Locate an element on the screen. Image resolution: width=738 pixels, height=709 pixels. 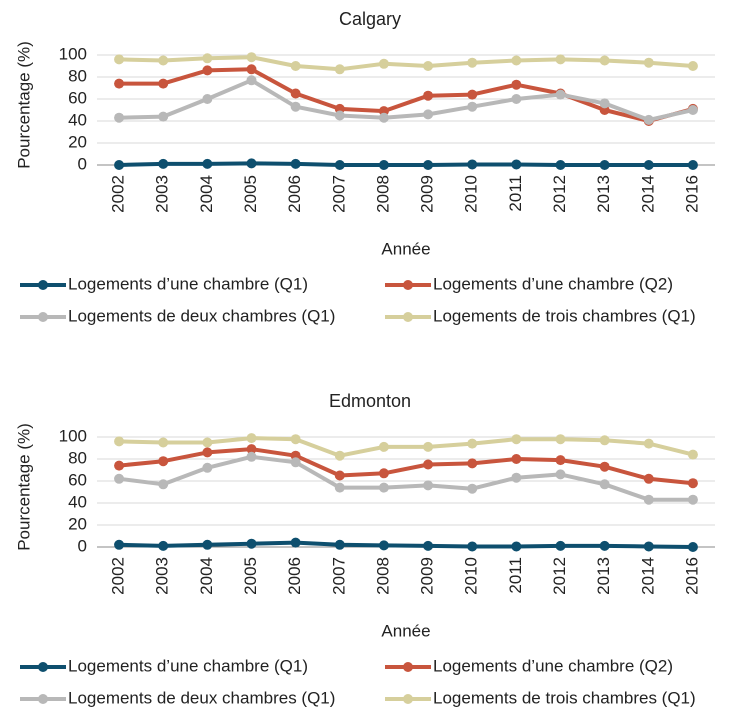
y-tick-label: 100 is located at coordinates (73, 53).